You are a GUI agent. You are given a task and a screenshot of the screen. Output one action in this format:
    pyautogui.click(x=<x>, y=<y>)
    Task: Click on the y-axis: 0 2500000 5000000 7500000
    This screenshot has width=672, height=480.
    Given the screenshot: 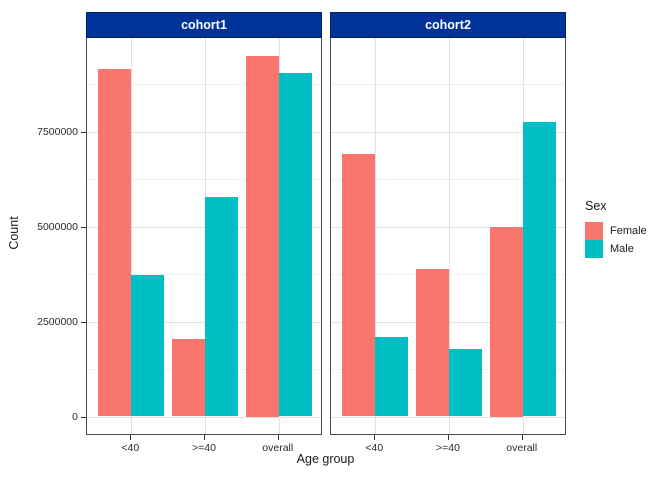 What is the action you would take?
    pyautogui.click(x=43, y=236)
    